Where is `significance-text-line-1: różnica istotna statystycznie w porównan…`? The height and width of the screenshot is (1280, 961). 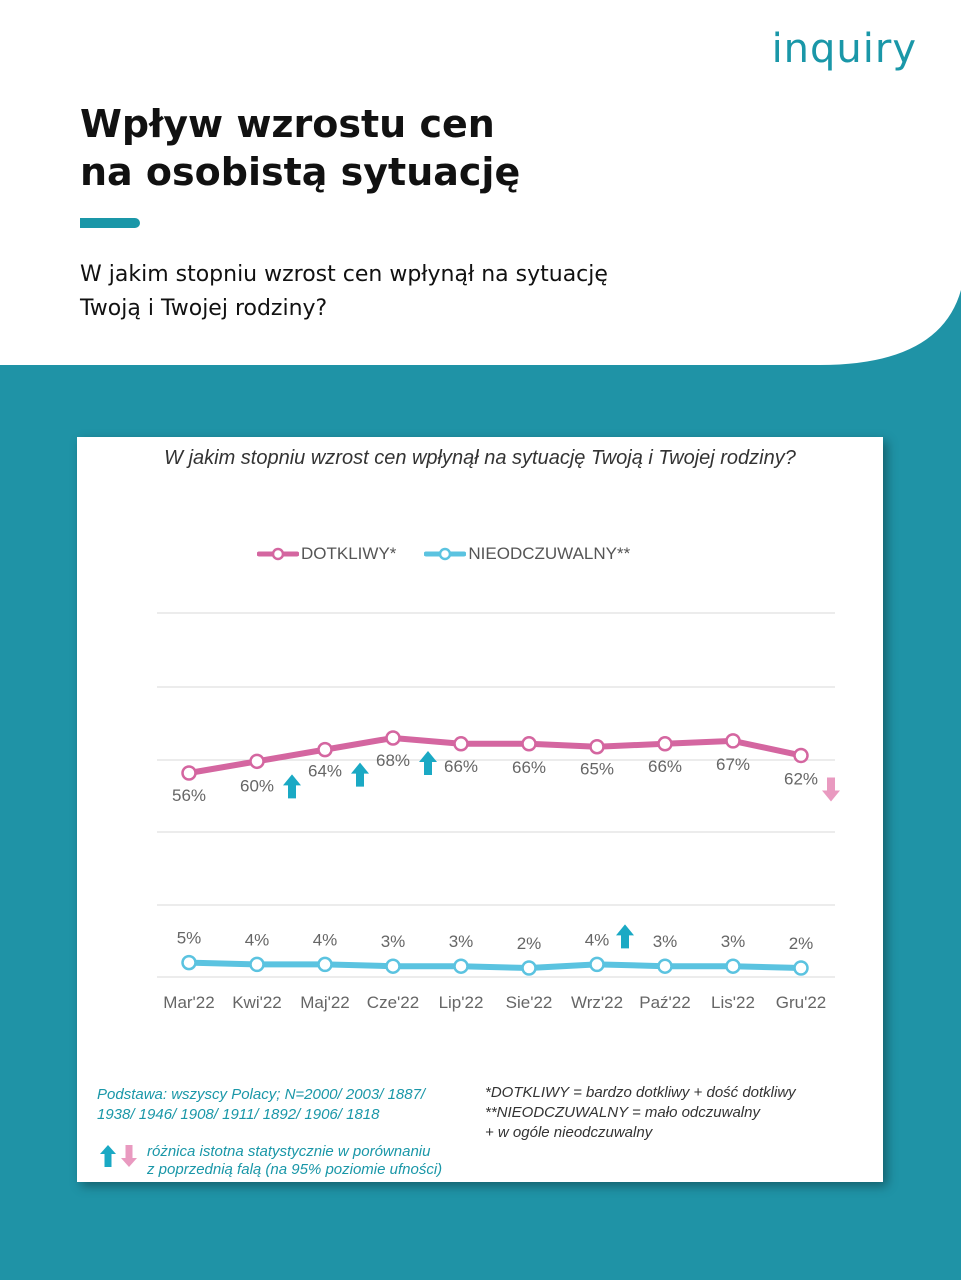
significance-text-line-1: różnica istotna statystycznie w porównan… is located at coordinates (289, 1151).